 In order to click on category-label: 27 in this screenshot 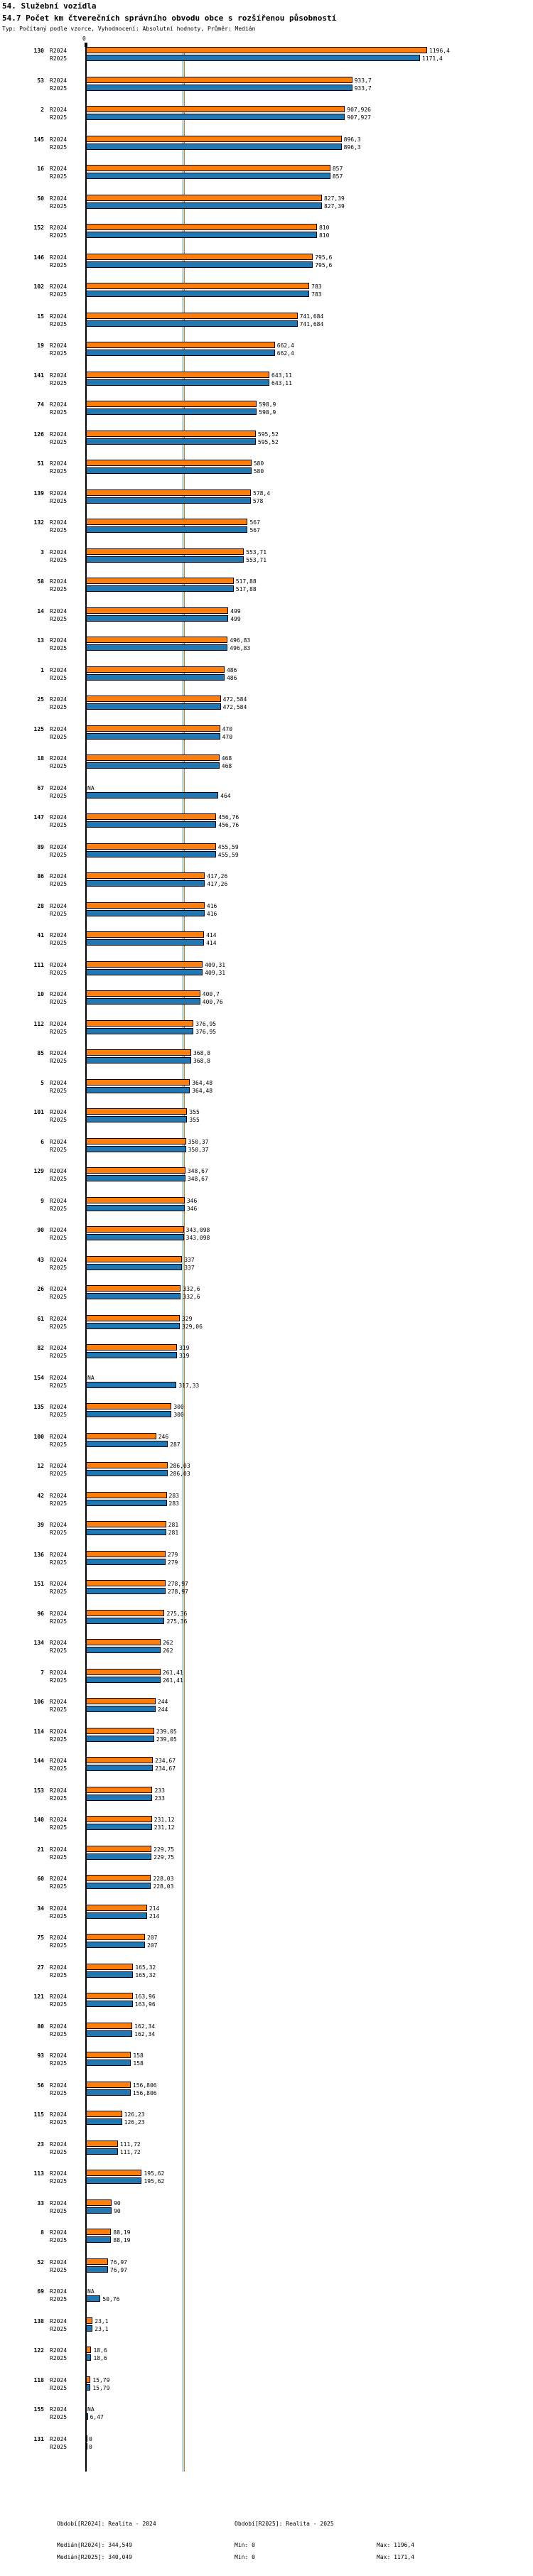, I will do `click(40, 1967)`.